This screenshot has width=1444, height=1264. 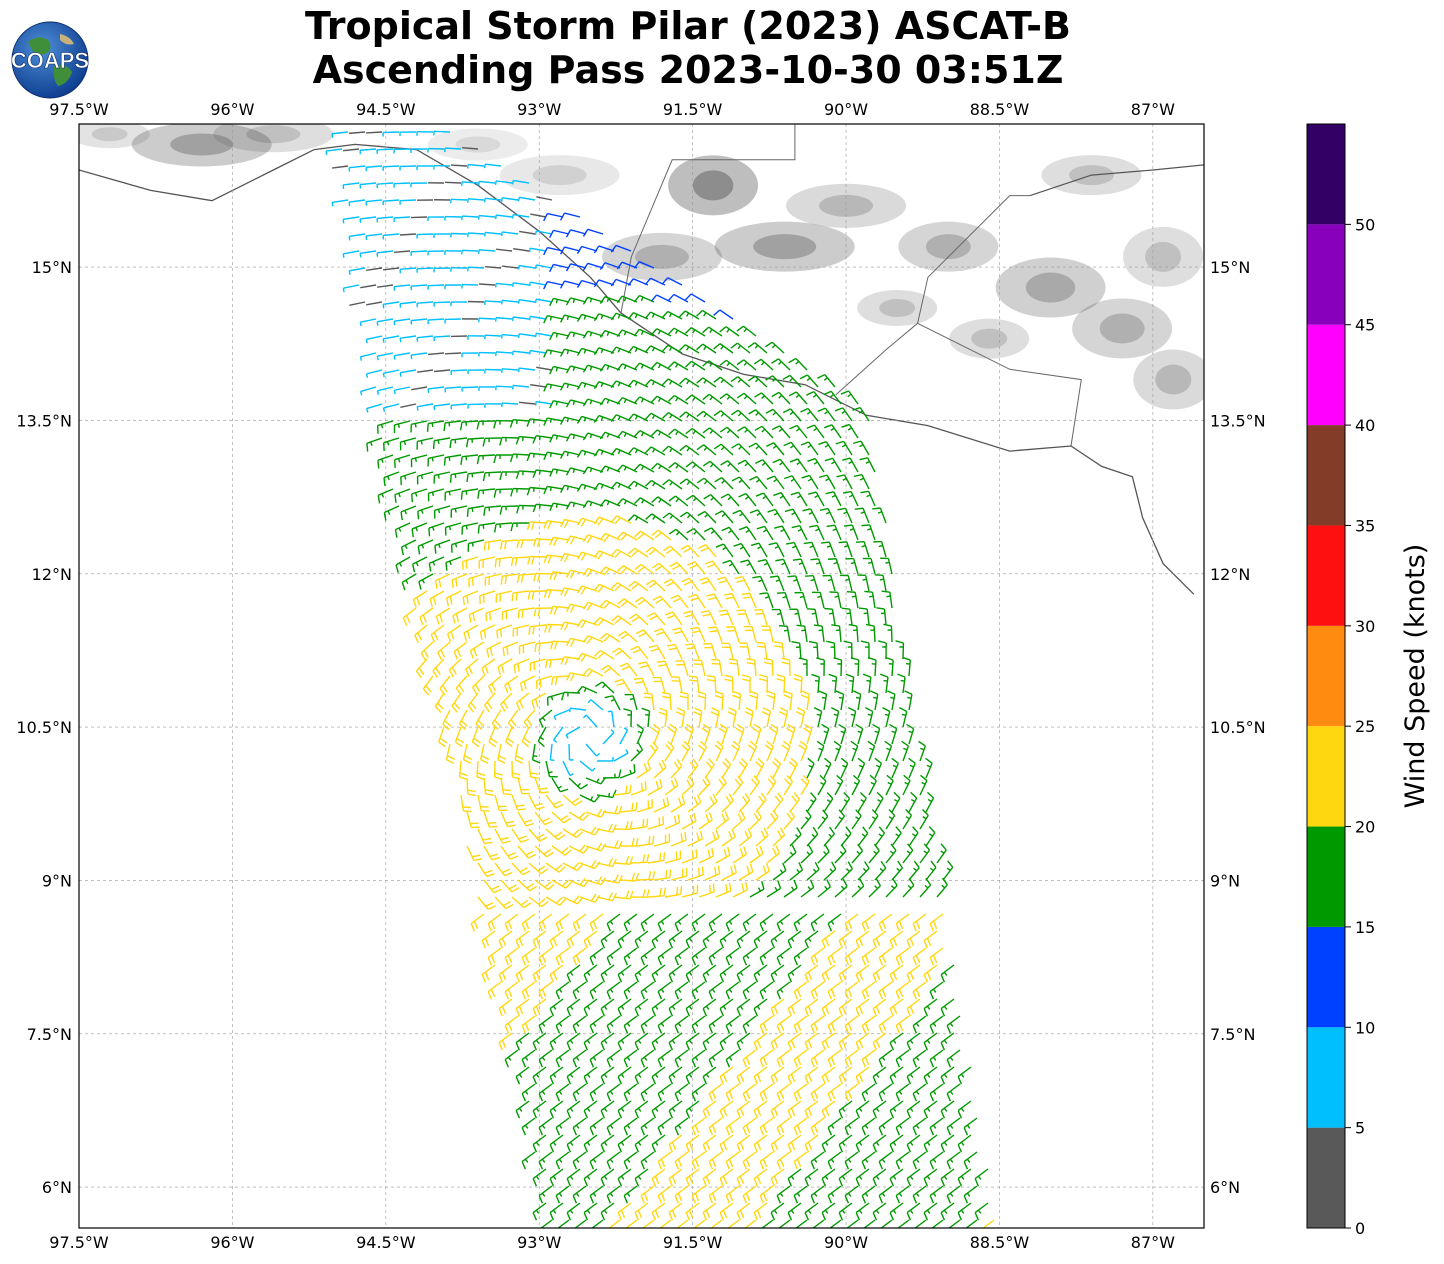 What do you see at coordinates (1365, 525) in the screenshot?
I see `colorbar-tick-label: 35` at bounding box center [1365, 525].